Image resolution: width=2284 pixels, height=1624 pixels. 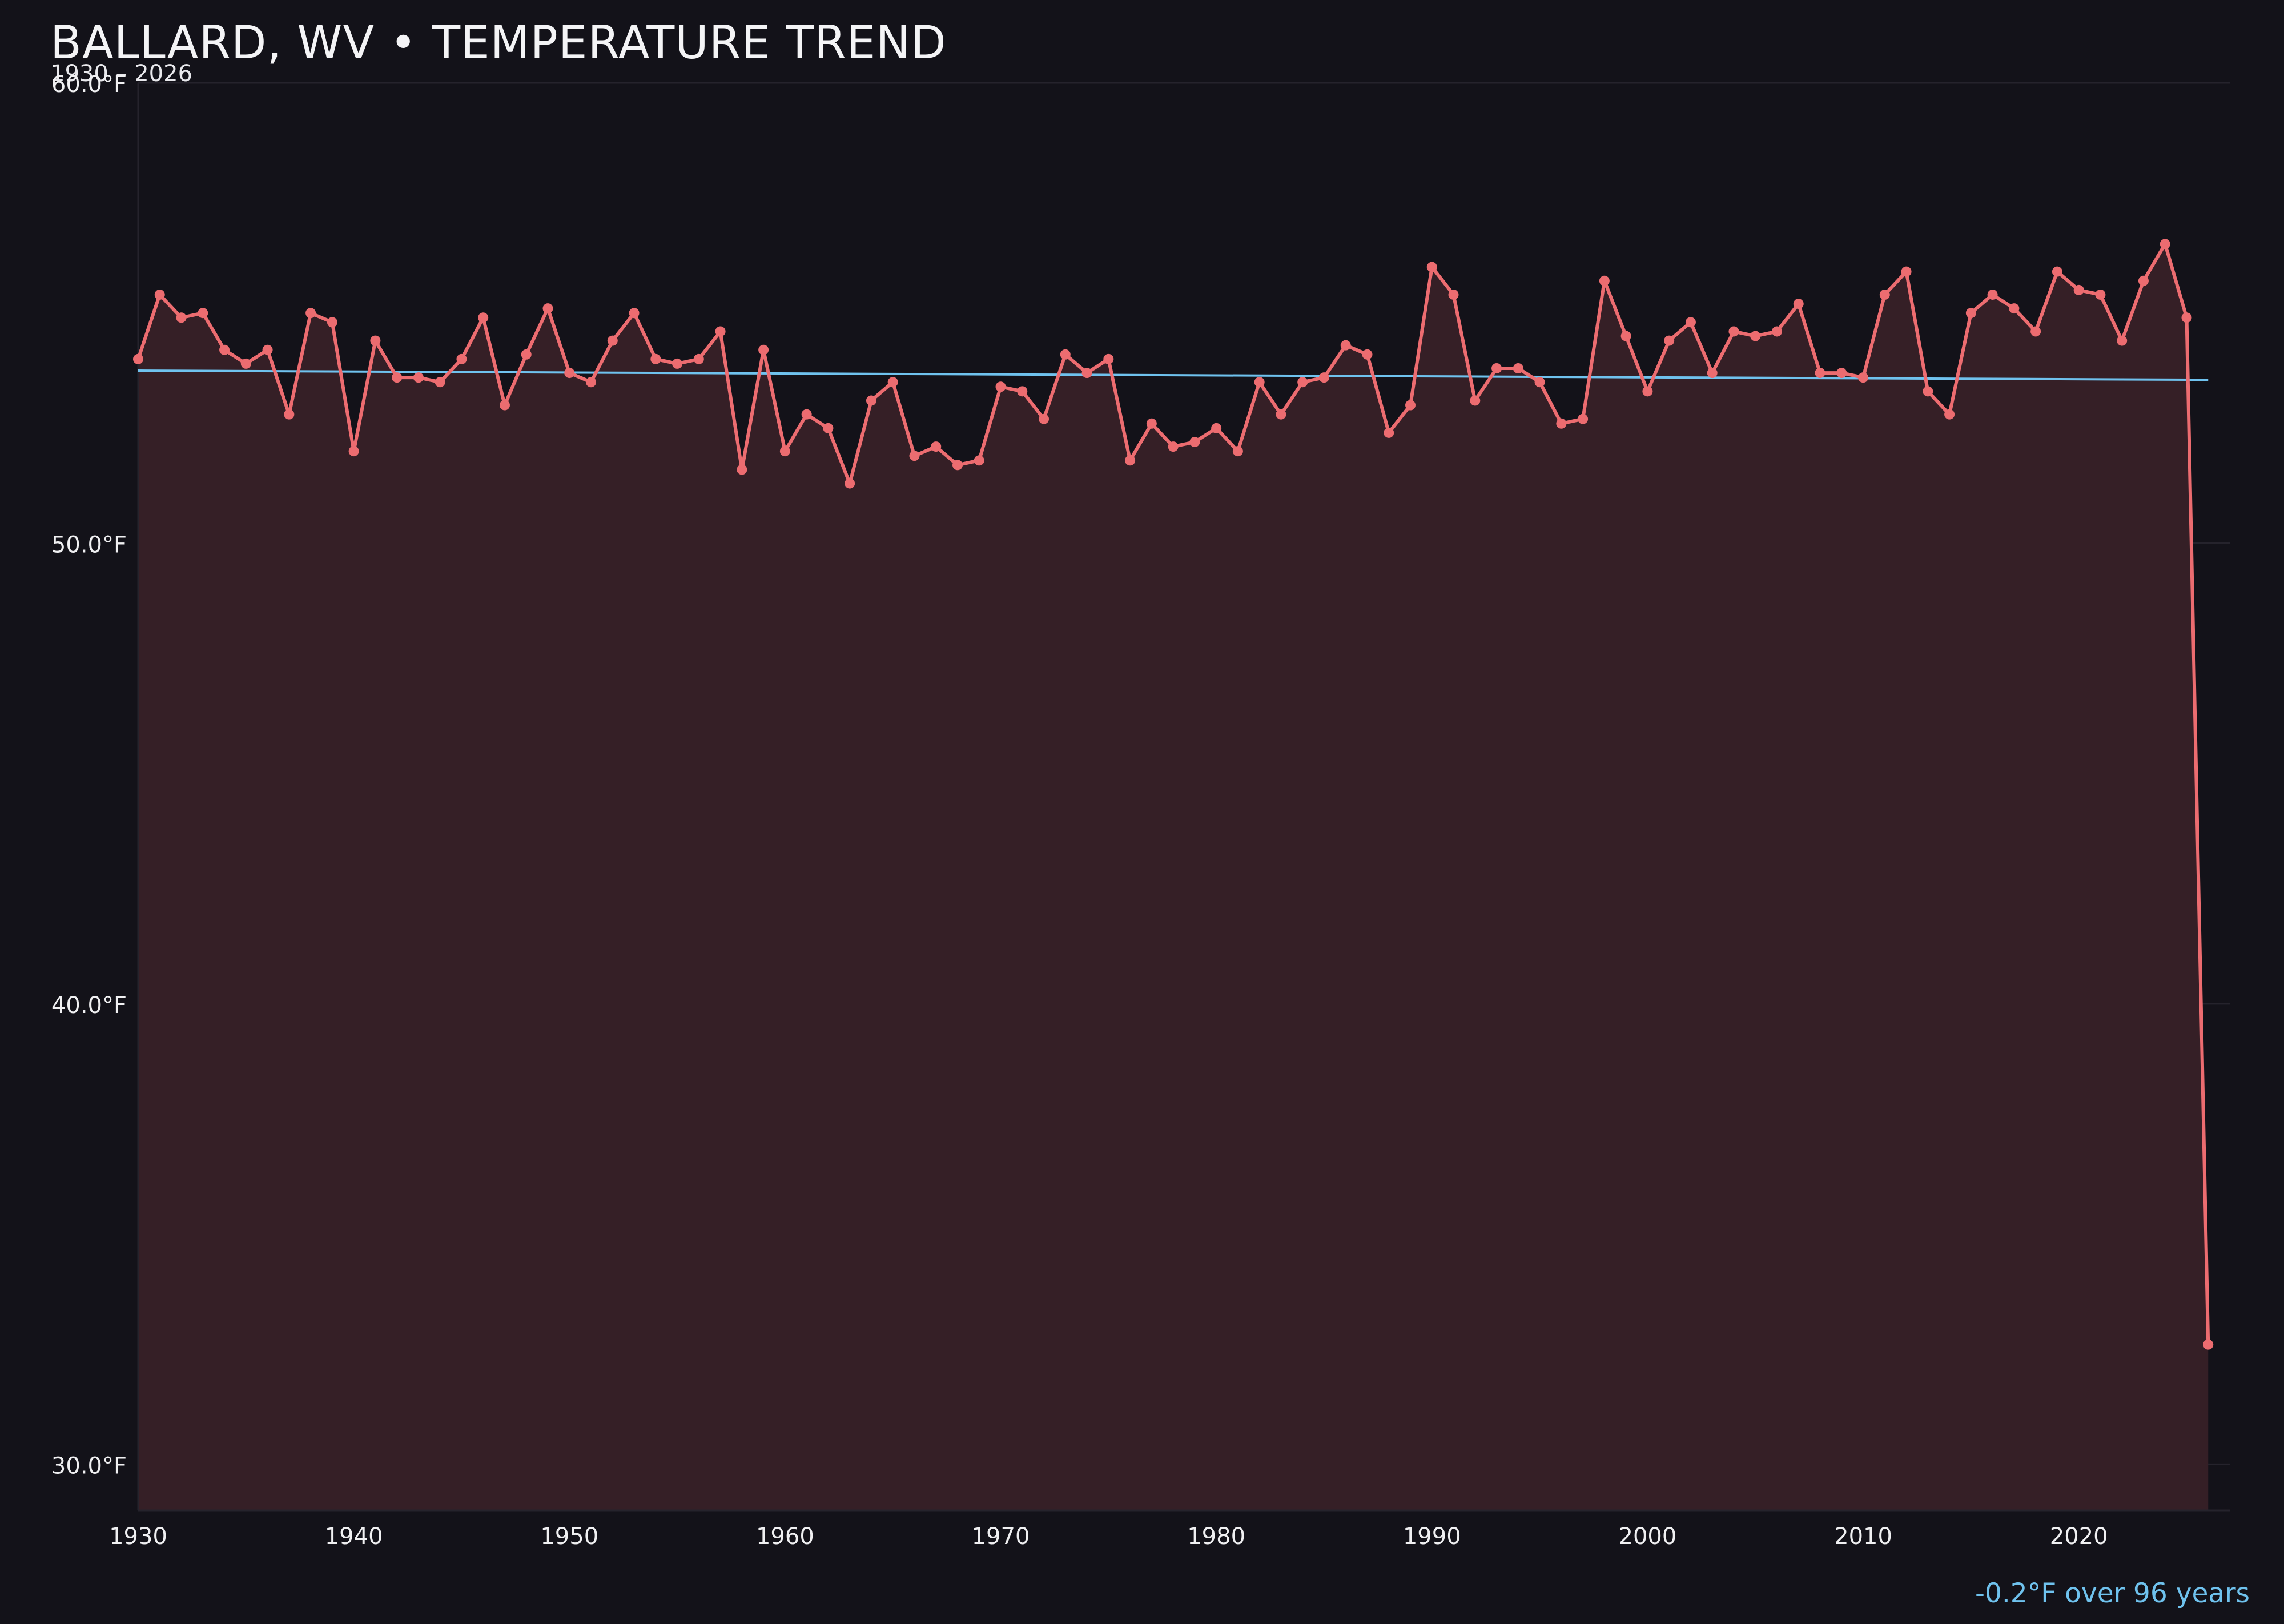 I want to click on x-tick-label: 2010, so click(x=1863, y=1536).